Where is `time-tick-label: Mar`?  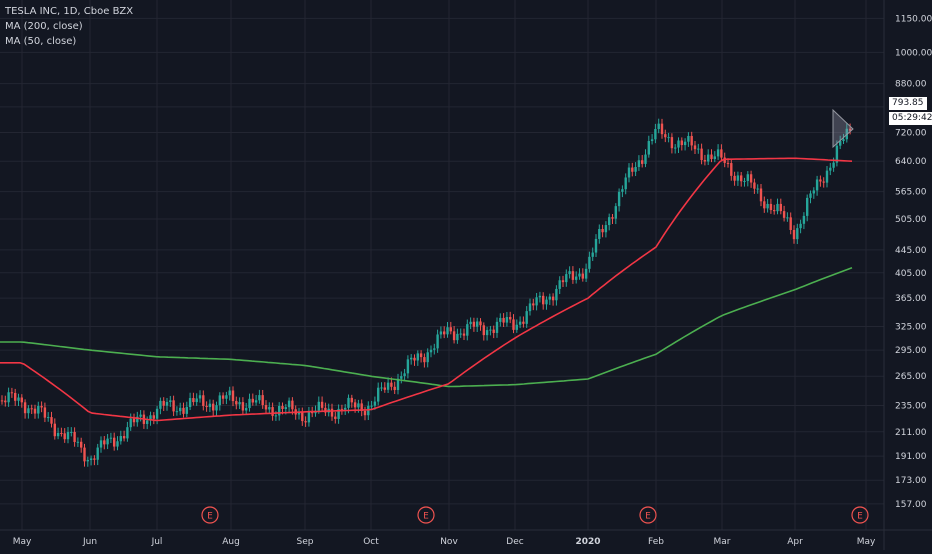
time-tick-label: Mar is located at coordinates (722, 542).